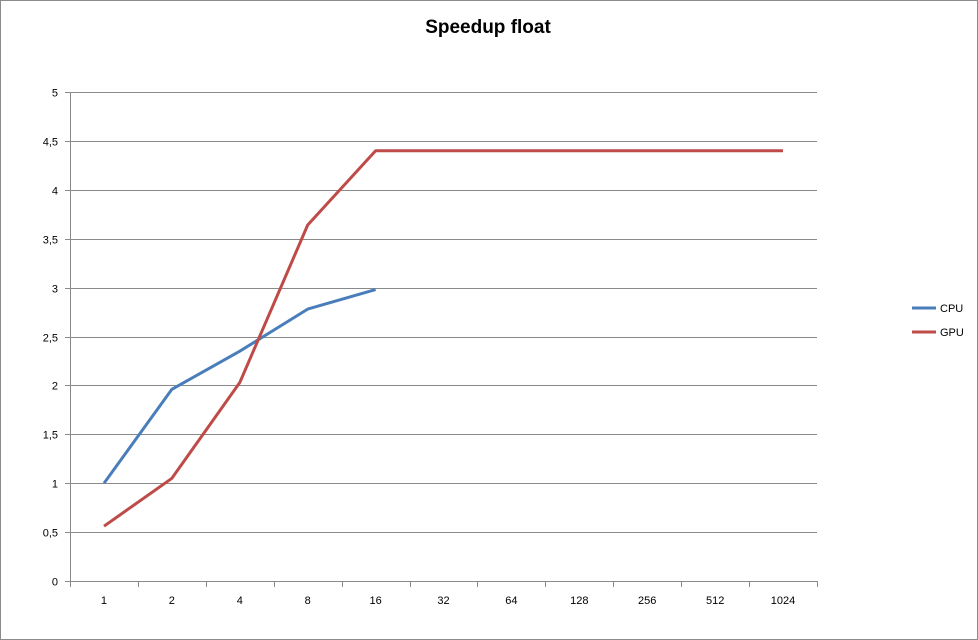 Image resolution: width=978 pixels, height=640 pixels. Describe the element at coordinates (488, 27) in the screenshot. I see `chart-title: Speedup float` at that location.